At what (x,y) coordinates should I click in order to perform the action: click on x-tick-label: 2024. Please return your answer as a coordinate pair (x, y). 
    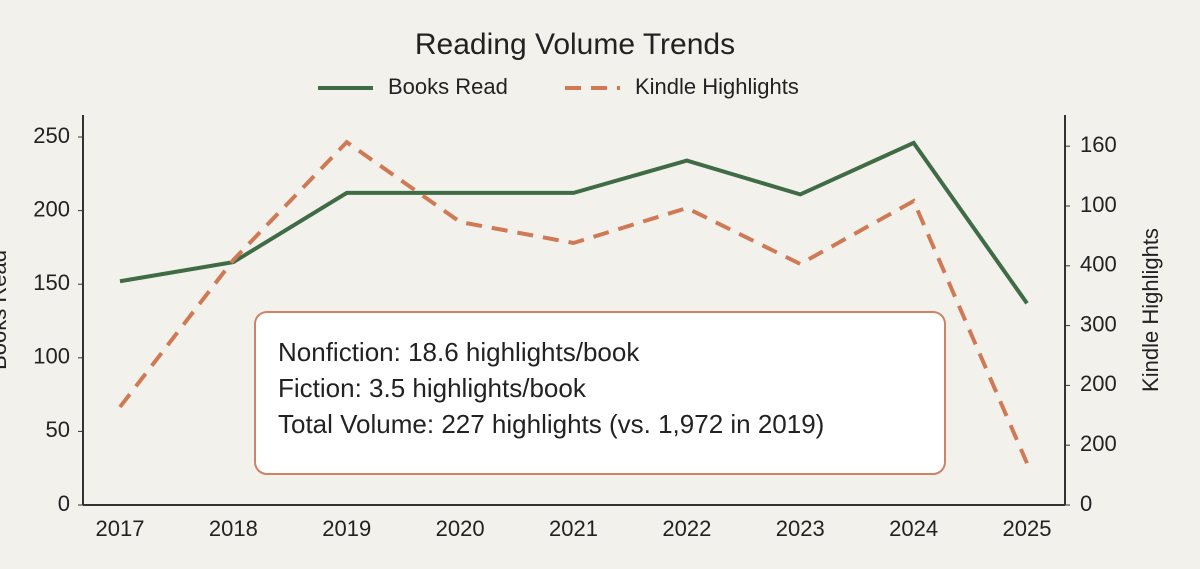
    Looking at the image, I should click on (913, 528).